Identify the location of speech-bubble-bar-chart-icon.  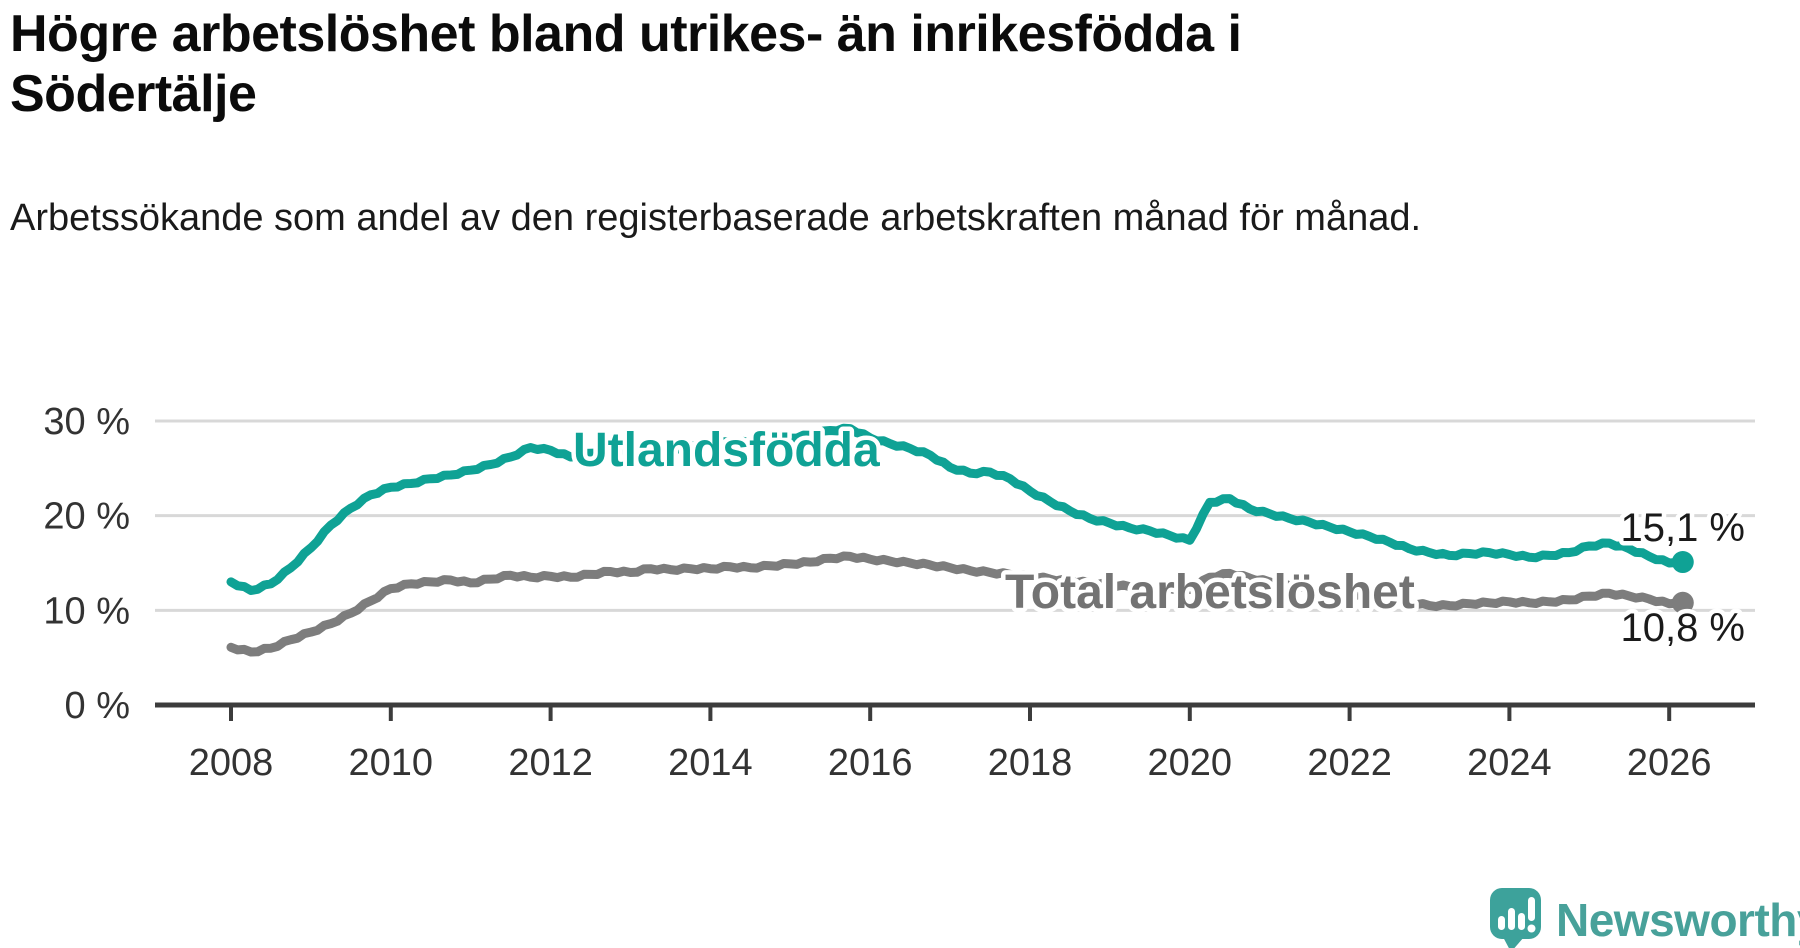
(1515, 918).